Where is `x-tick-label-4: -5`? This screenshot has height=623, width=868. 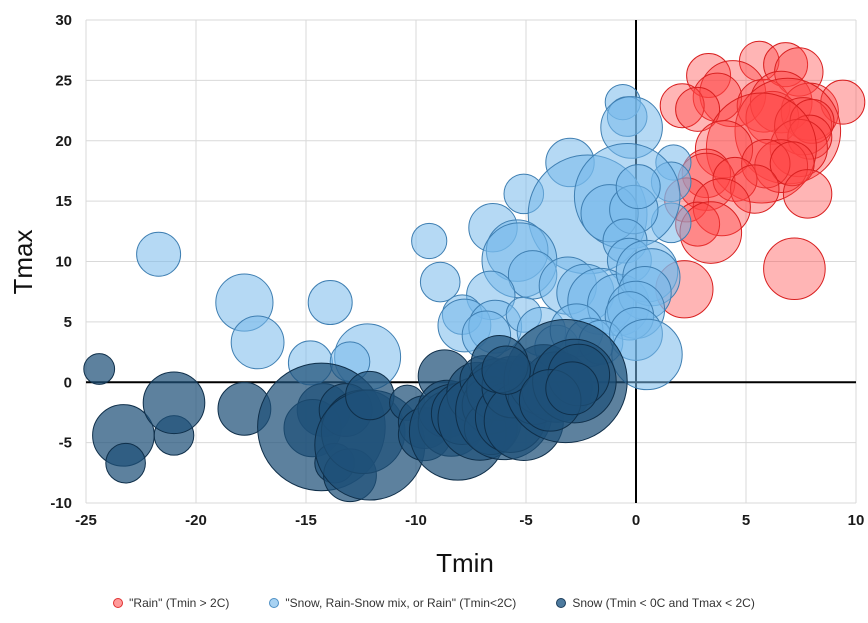
x-tick-label-4: -5 is located at coordinates (525, 520).